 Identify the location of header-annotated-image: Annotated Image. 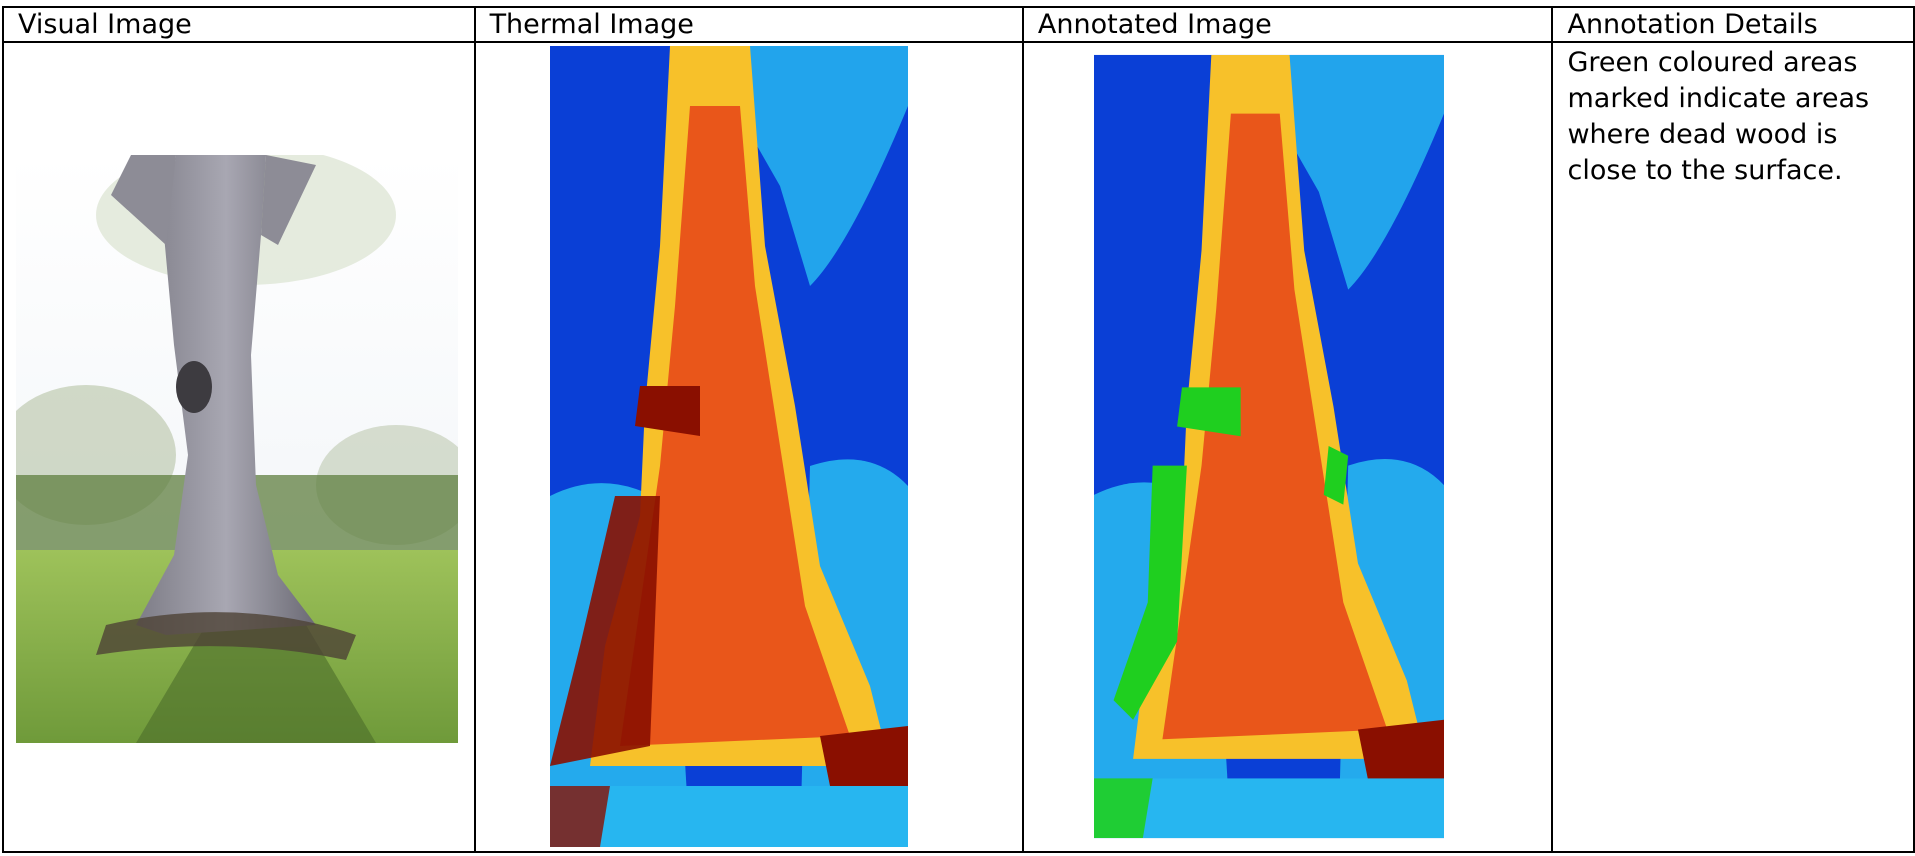
(1287, 24).